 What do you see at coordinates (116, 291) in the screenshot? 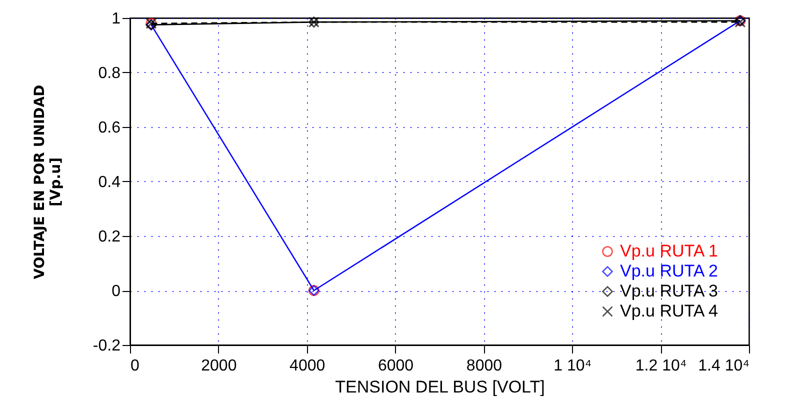
I see `y-tick-label: 0` at bounding box center [116, 291].